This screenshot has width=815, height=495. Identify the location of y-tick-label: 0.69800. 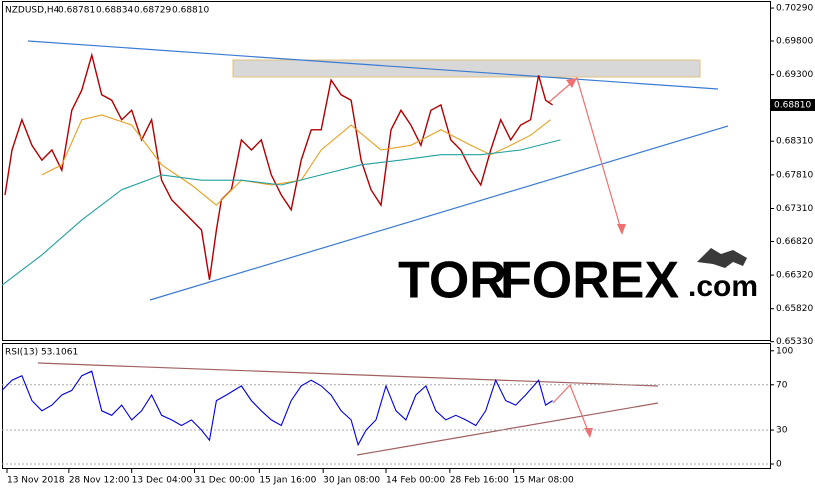
(794, 42).